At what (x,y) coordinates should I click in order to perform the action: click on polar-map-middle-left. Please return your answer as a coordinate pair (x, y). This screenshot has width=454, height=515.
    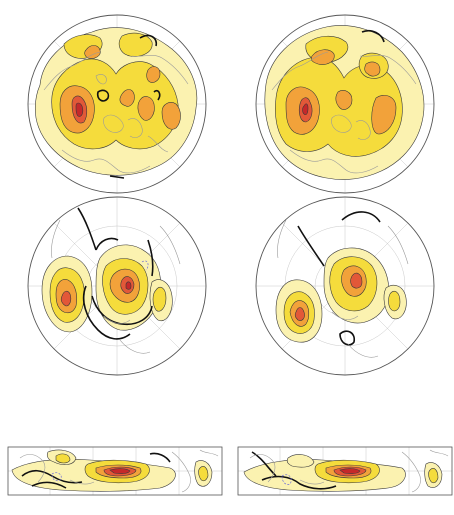
    Looking at the image, I should click on (117, 286).